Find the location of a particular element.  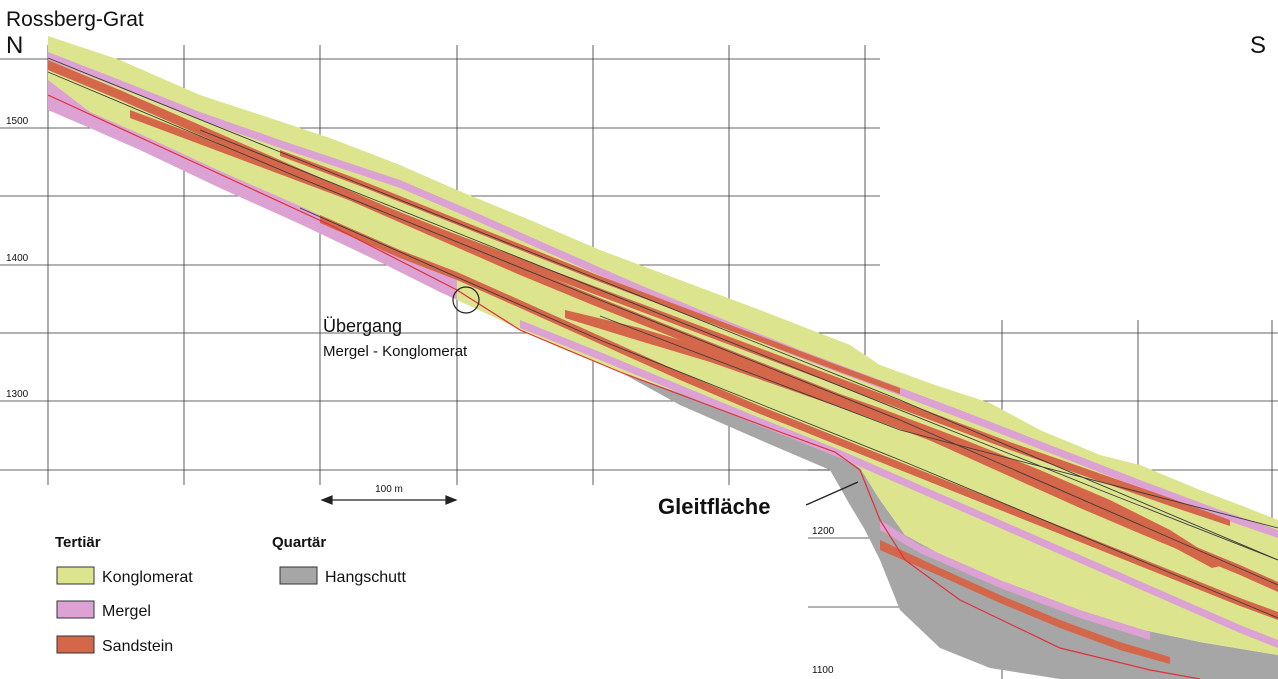

south-label: S is located at coordinates (1258, 45).